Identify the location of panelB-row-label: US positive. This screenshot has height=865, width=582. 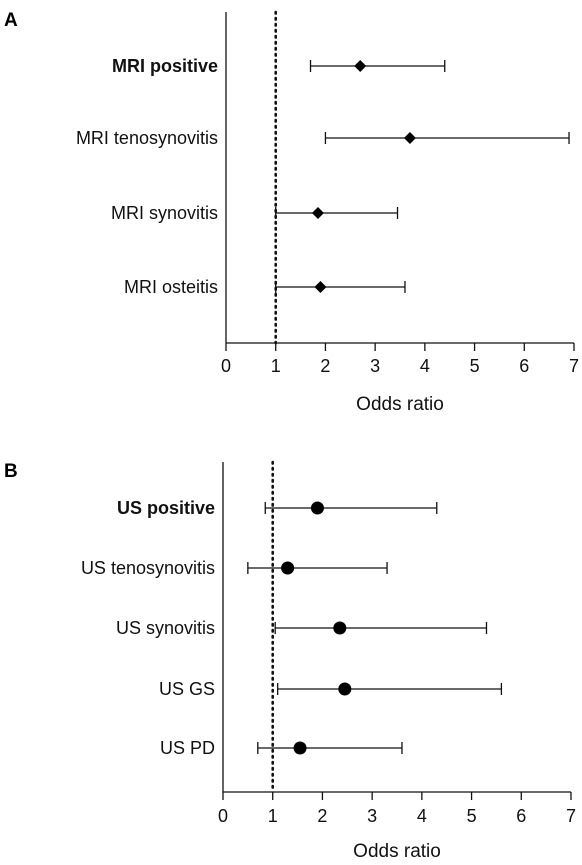
(166, 508).